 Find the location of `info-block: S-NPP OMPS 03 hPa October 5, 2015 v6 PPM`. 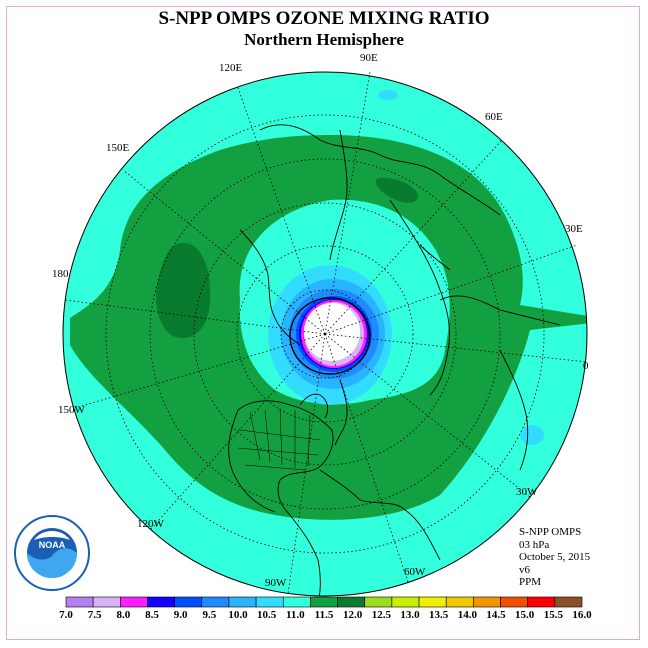

info-block: S-NPP OMPS 03 hPa October 5, 2015 v6 PPM is located at coordinates (554, 557).